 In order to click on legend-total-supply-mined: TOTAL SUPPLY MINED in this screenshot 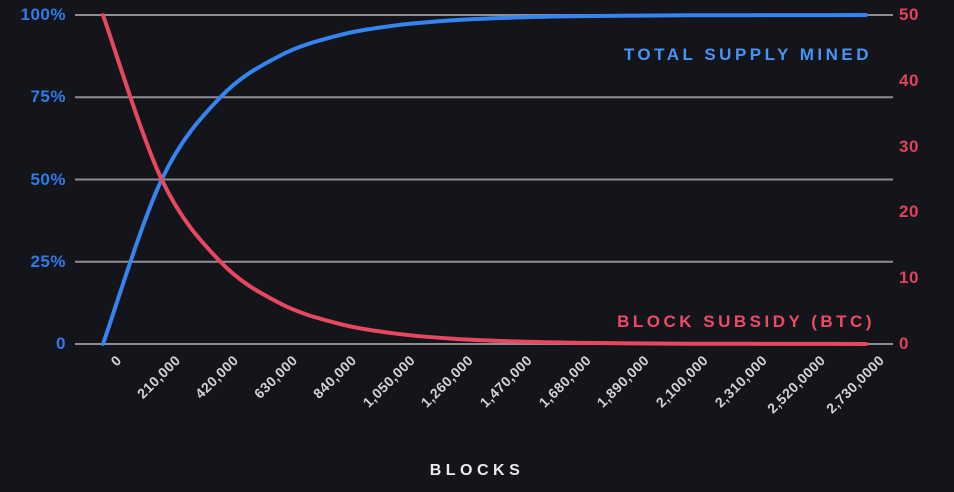, I will do `click(747, 54)`.